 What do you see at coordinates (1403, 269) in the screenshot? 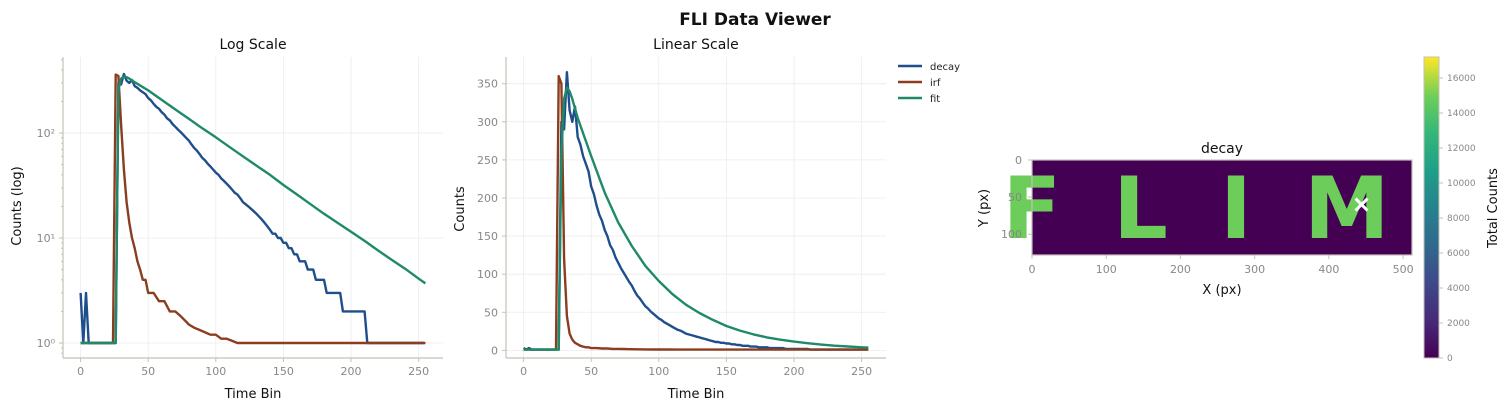
I see `image-xtick-label: 500` at bounding box center [1403, 269].